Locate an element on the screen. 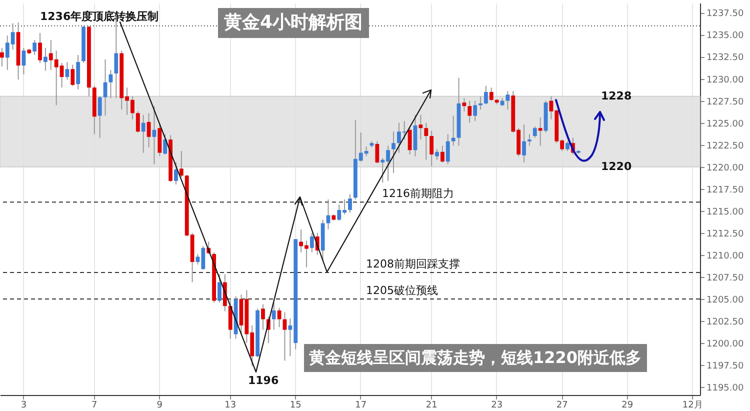  y-tick-label: 1220.00 is located at coordinates (725, 168).